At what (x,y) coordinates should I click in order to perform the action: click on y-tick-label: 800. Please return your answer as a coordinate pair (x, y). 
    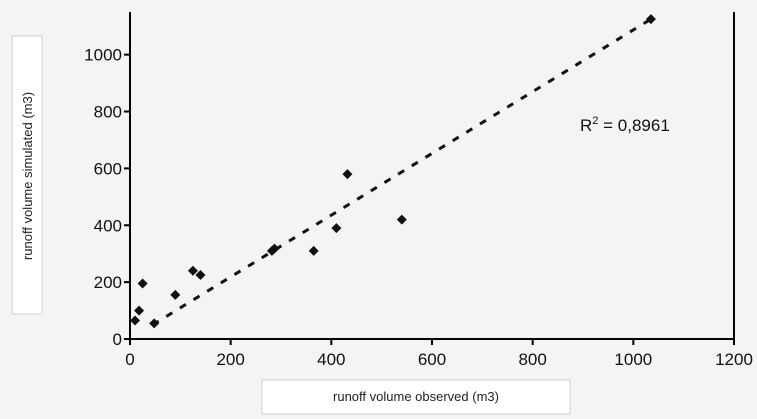
    Looking at the image, I should click on (108, 112).